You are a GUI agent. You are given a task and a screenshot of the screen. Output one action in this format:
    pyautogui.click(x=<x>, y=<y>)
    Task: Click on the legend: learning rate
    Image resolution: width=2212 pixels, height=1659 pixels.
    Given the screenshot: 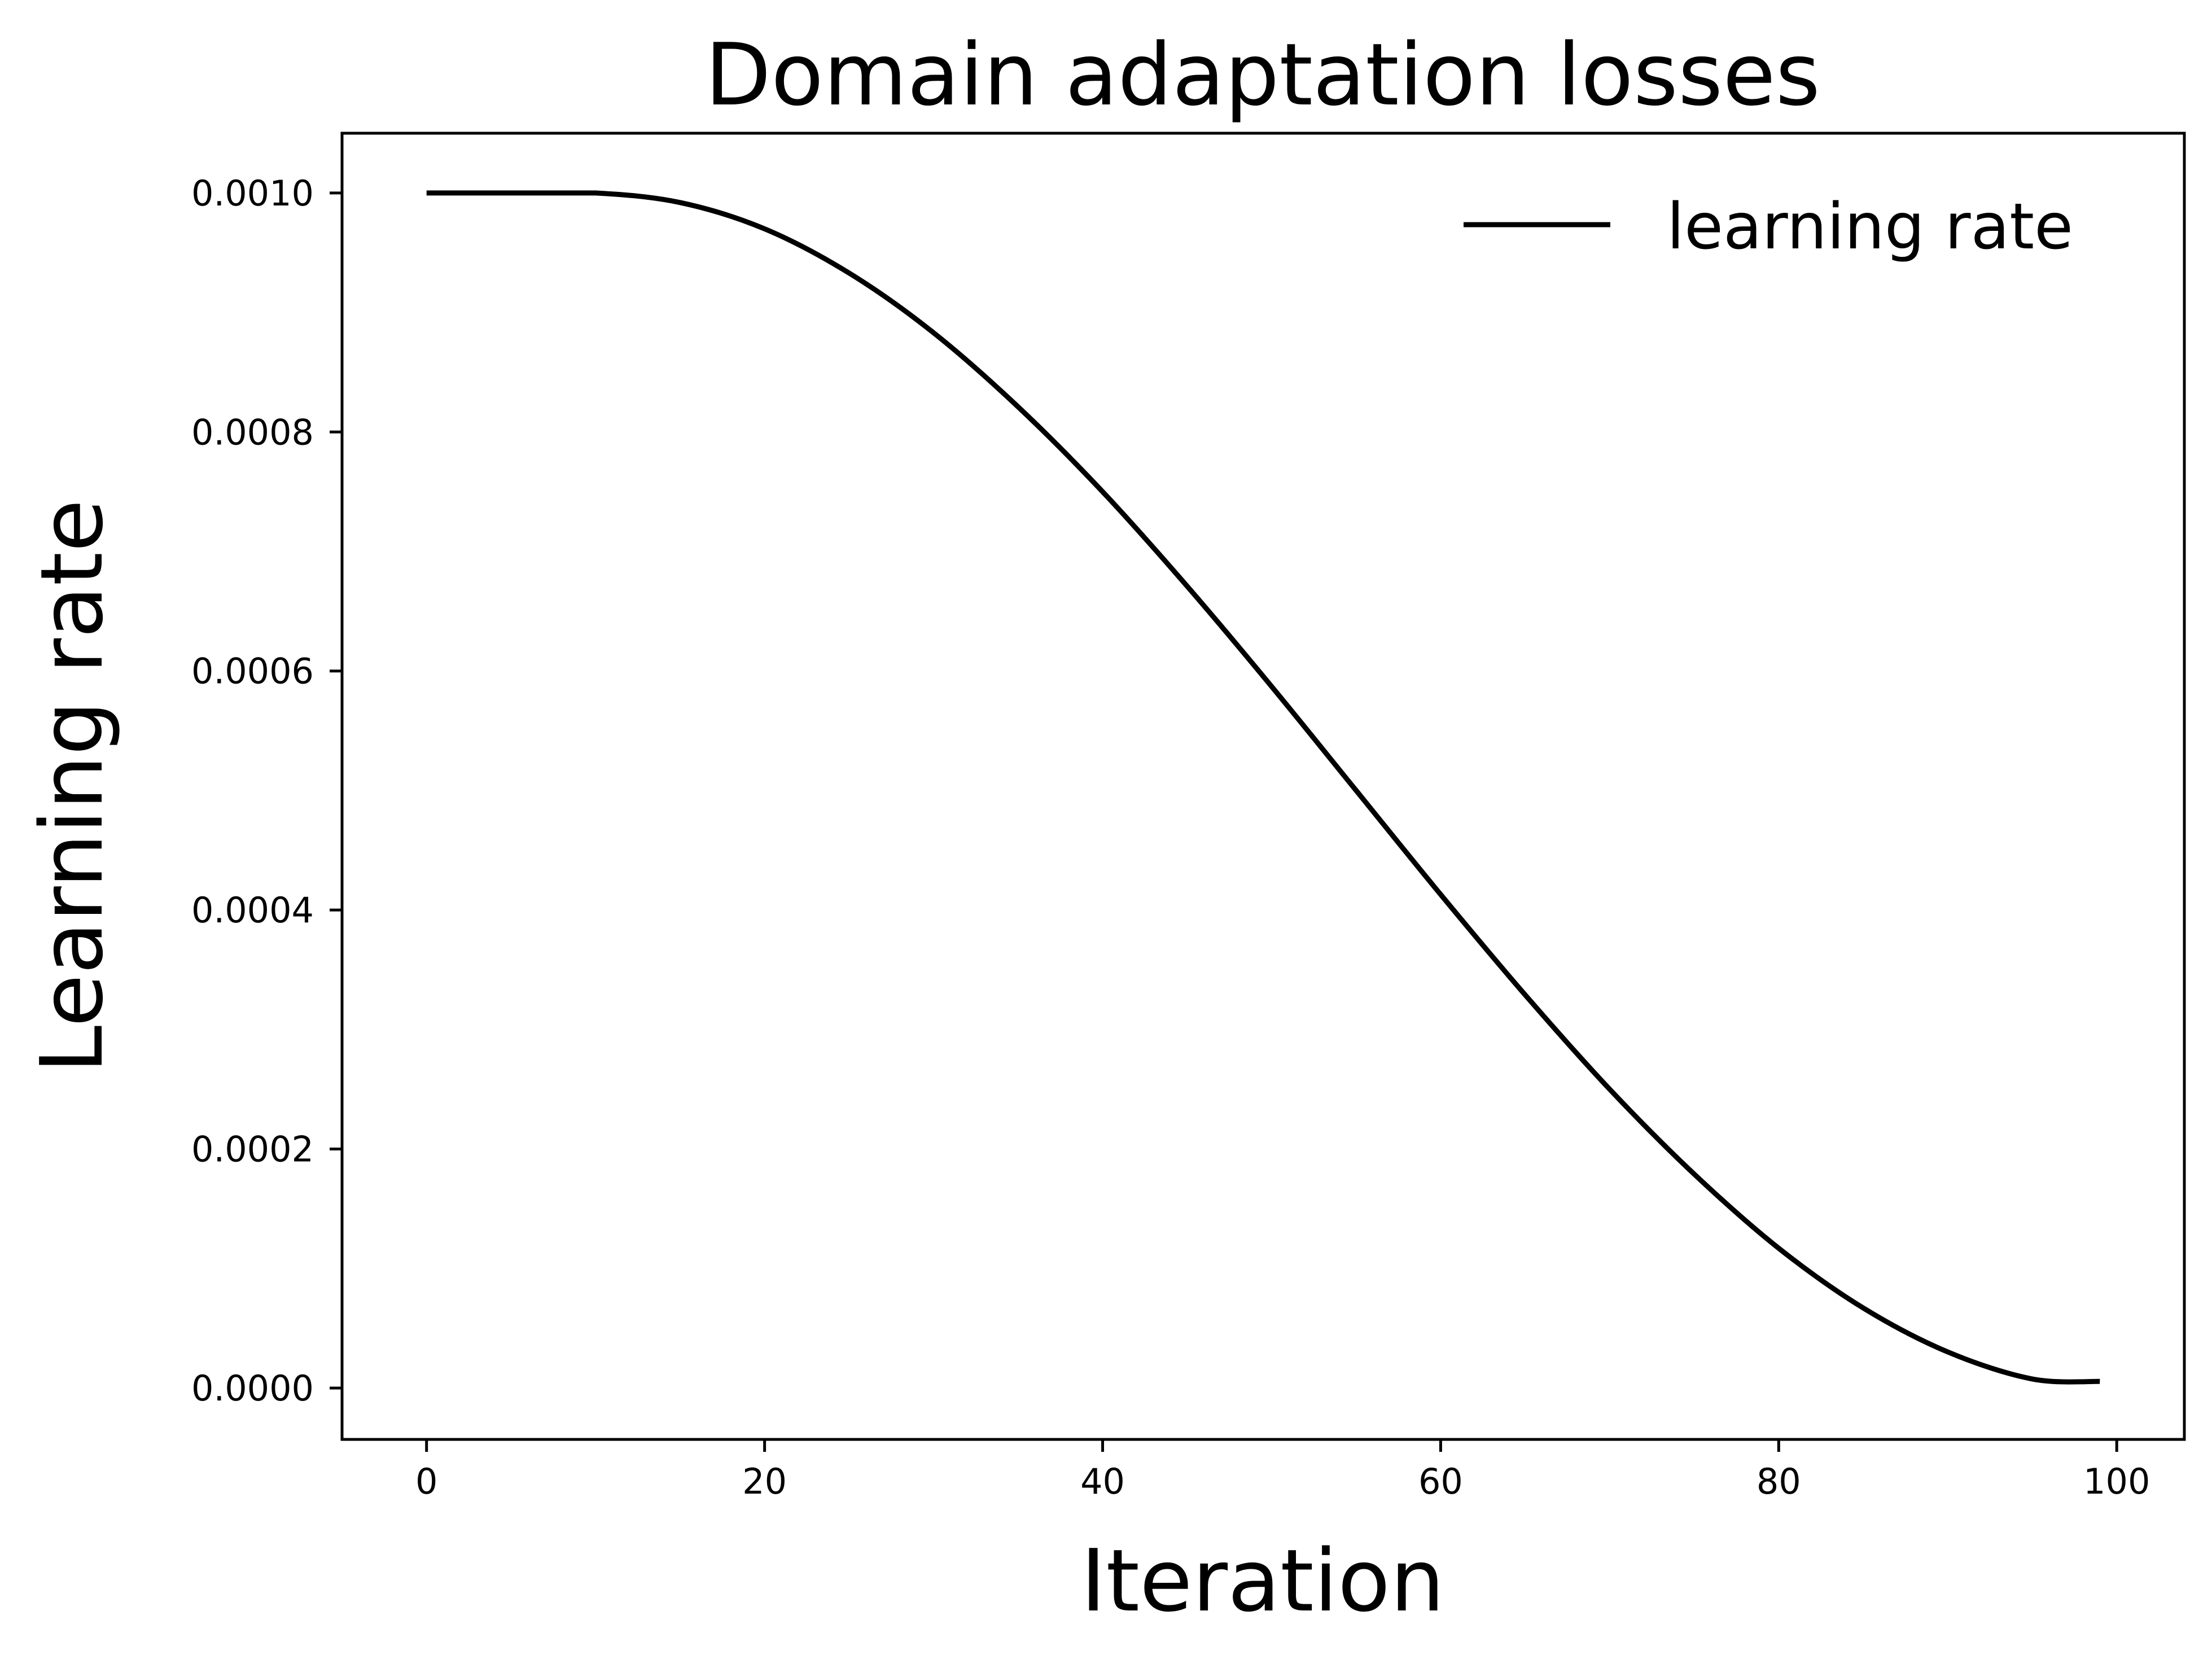 What is the action you would take?
    pyautogui.click(x=1769, y=227)
    